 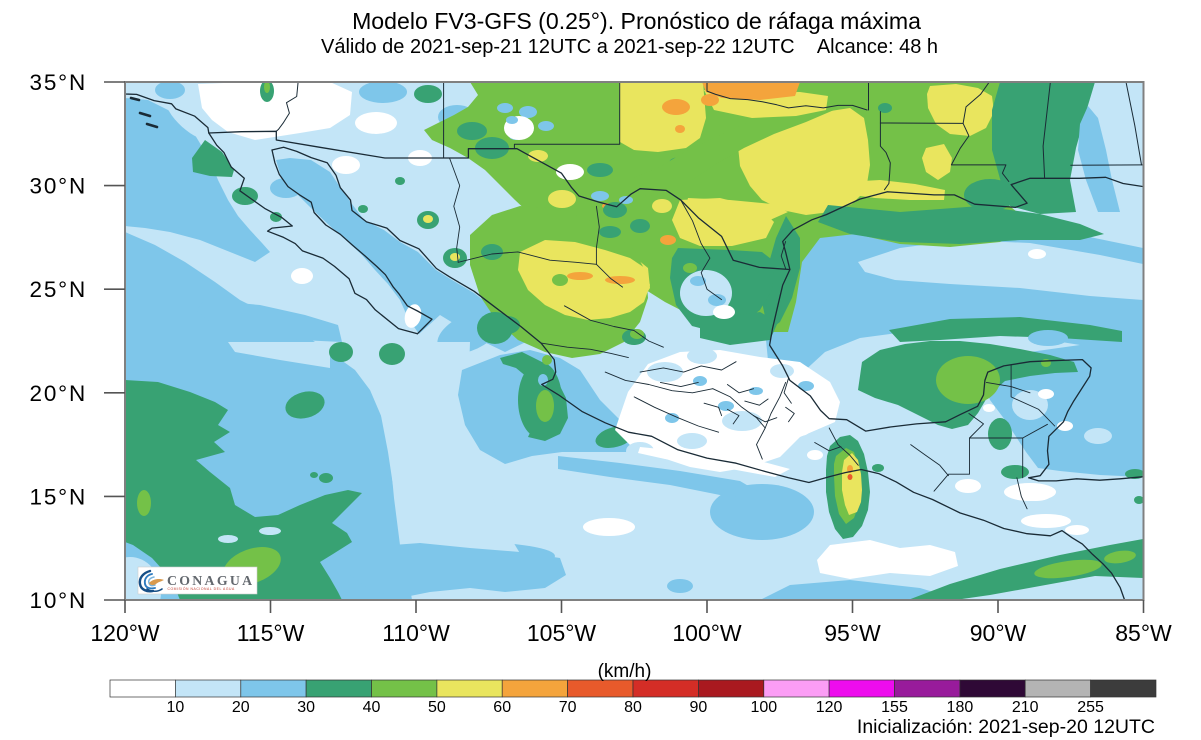 What do you see at coordinates (562, 633) in the screenshot?
I see `svg-text: 105°W` at bounding box center [562, 633].